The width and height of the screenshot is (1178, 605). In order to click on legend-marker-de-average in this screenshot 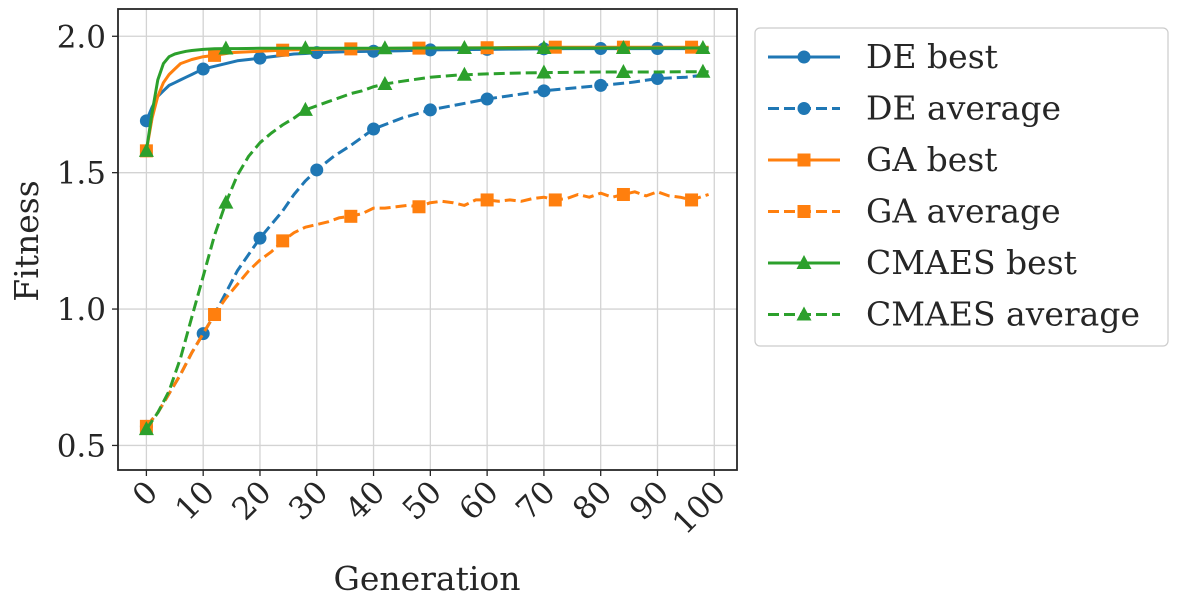, I will do `click(804, 108)`.